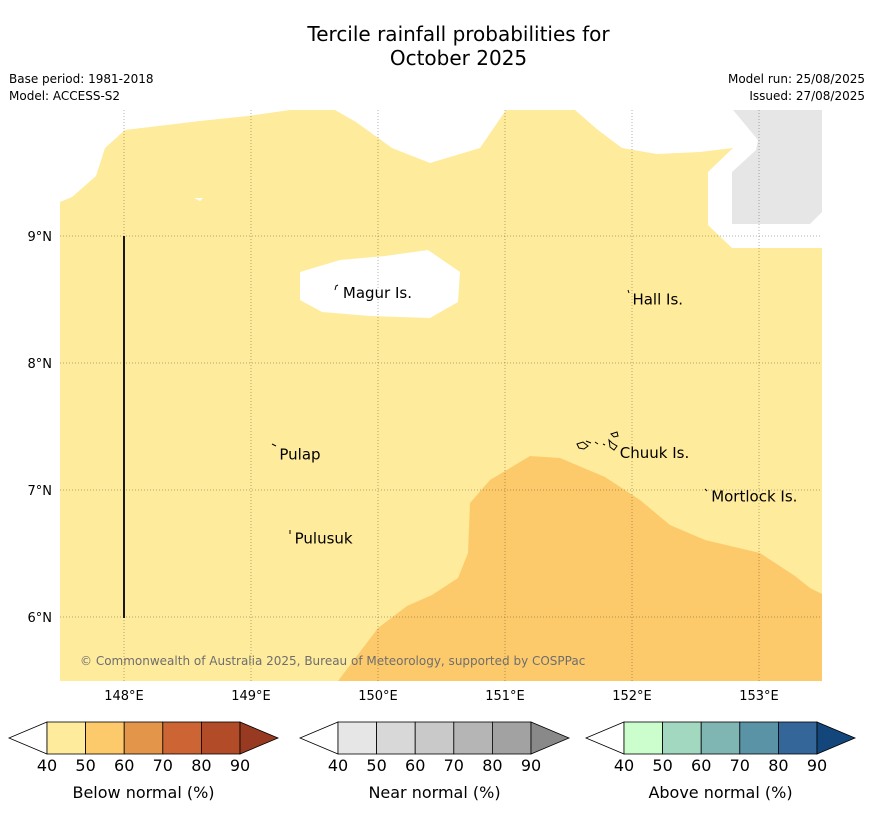  I want to click on title-line-1: Tercile rainfall probabilities for, so click(458, 34).